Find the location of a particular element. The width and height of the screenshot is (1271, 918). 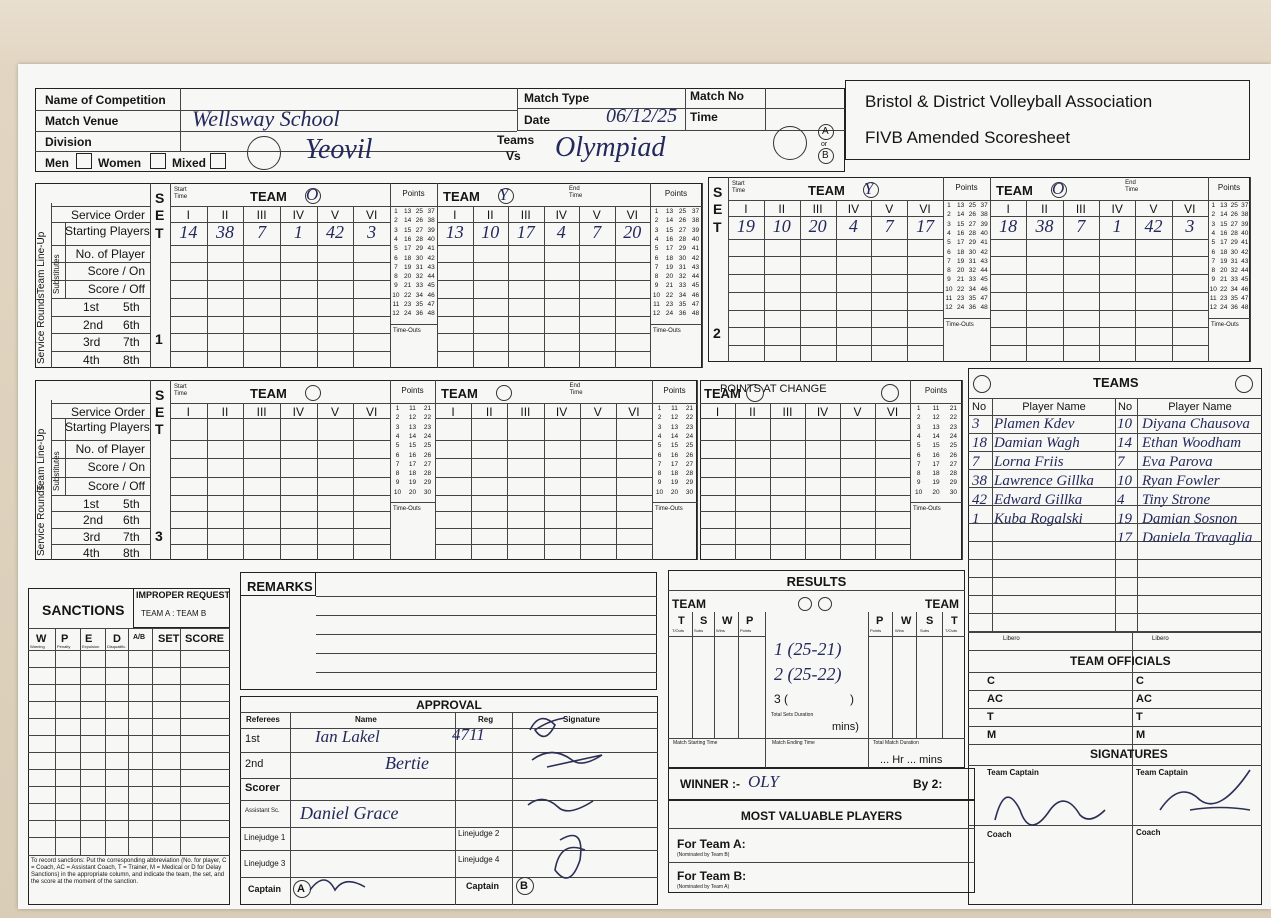

result-column: S is located at coordinates (930, 621).